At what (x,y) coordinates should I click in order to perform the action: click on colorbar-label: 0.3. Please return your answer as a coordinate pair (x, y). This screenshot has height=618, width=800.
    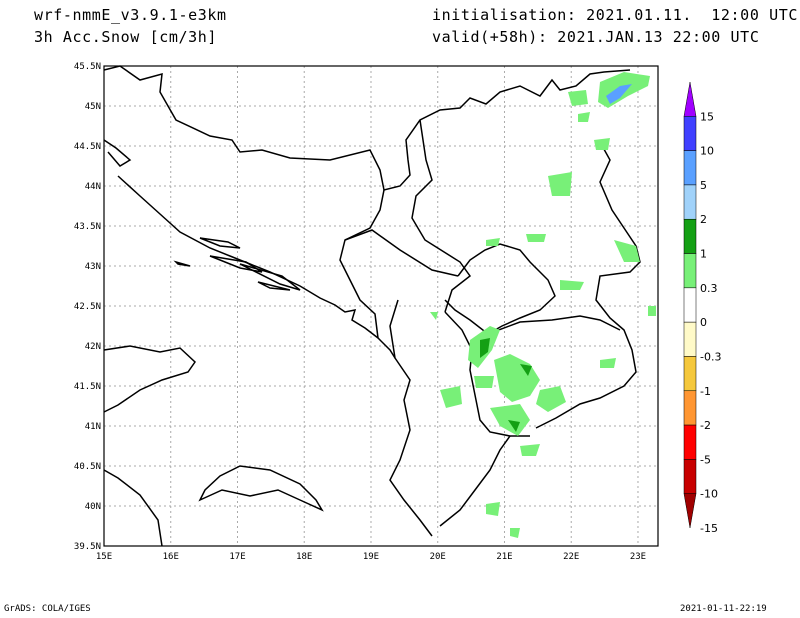
    Looking at the image, I should click on (709, 288).